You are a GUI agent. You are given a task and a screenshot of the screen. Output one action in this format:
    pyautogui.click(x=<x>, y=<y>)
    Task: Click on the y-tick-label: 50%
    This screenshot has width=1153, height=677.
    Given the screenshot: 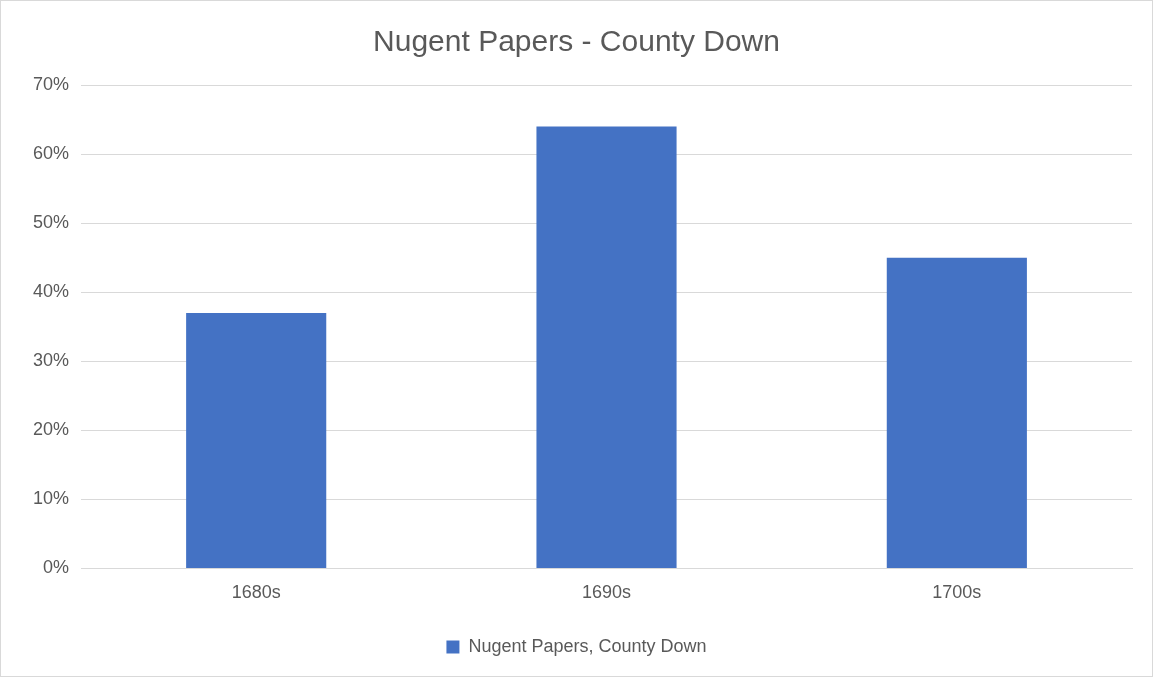 What is the action you would take?
    pyautogui.click(x=51, y=222)
    